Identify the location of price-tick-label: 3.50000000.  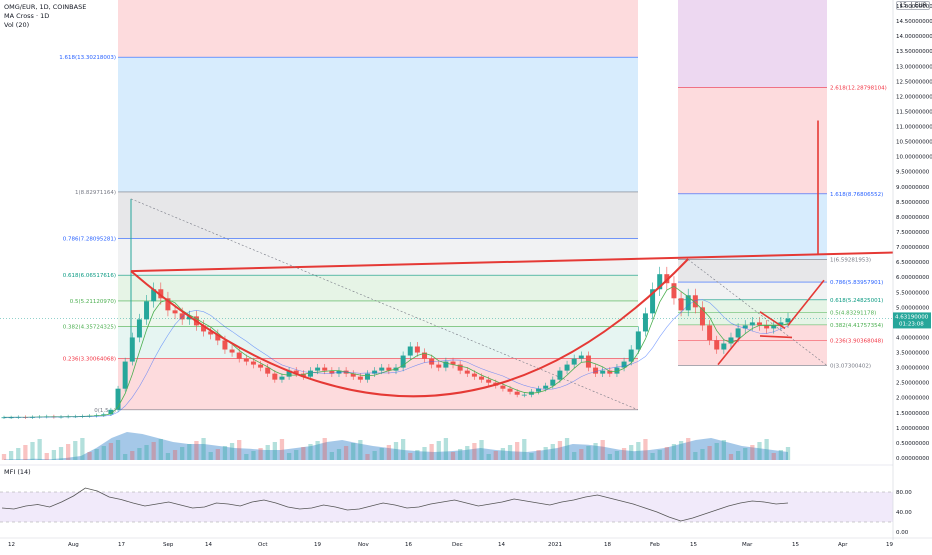
(913, 354).